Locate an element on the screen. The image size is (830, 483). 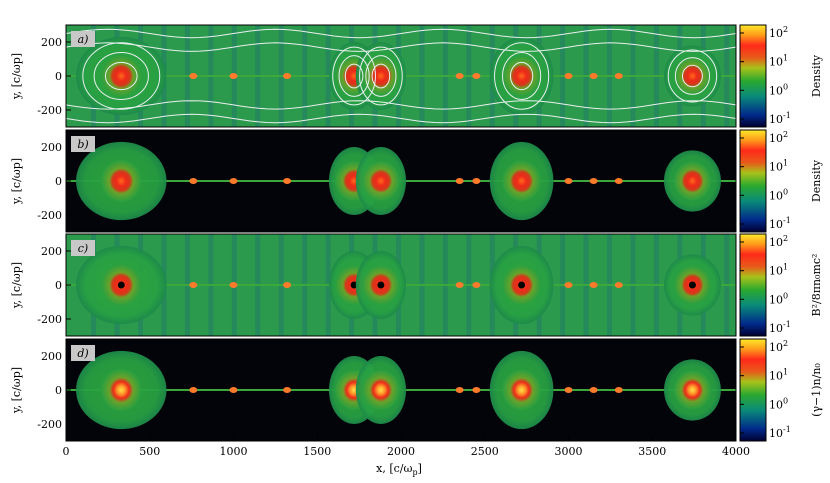
x-tick-label: 3000 is located at coordinates (569, 451).